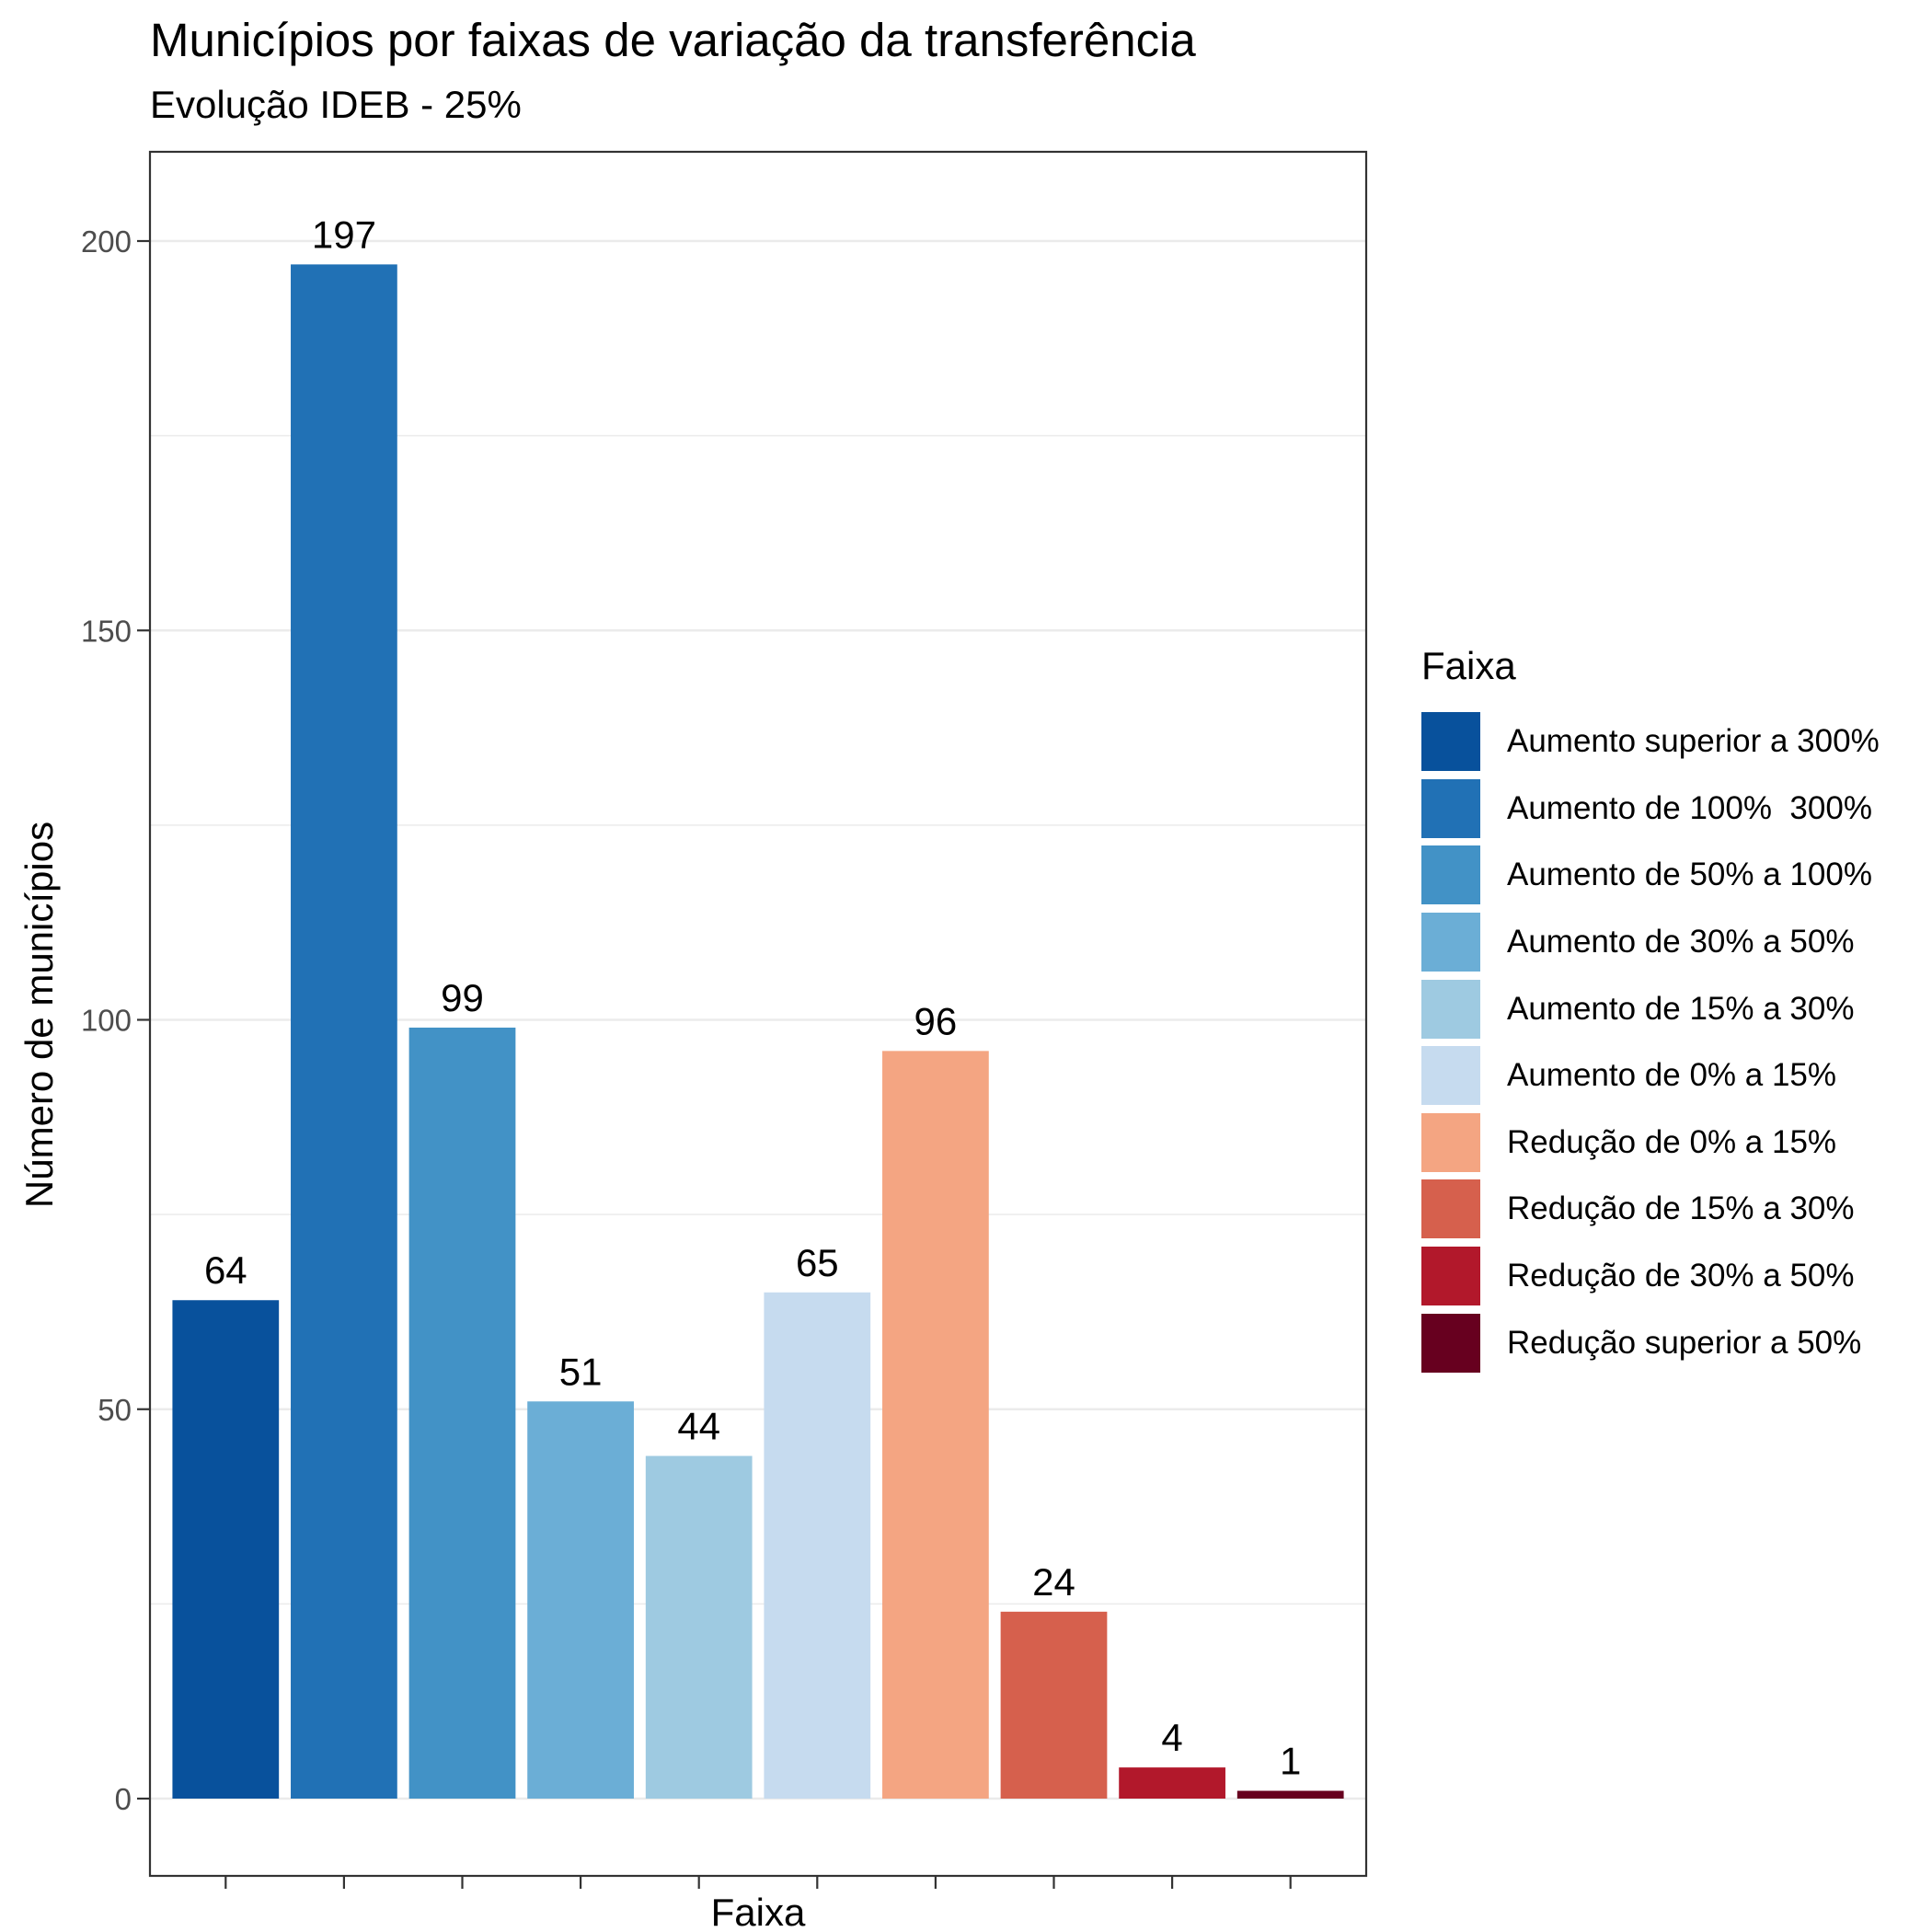 This screenshot has height=1932, width=1932. I want to click on y-tick-label: 150, so click(106, 631).